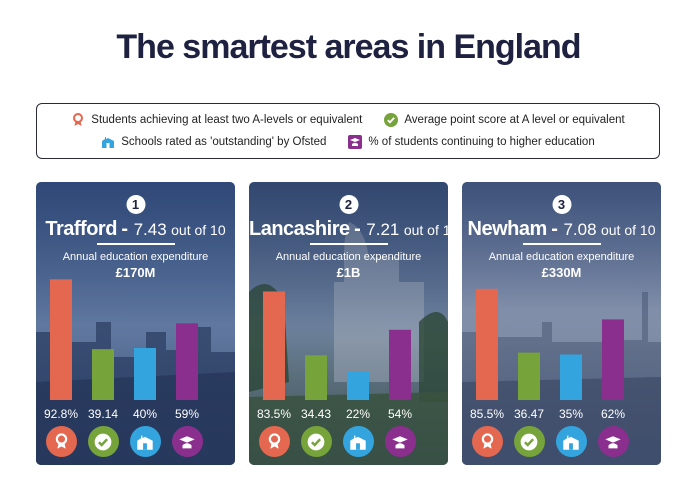 The height and width of the screenshot is (493, 697). I want to click on rank-badge: 1, so click(135, 204).